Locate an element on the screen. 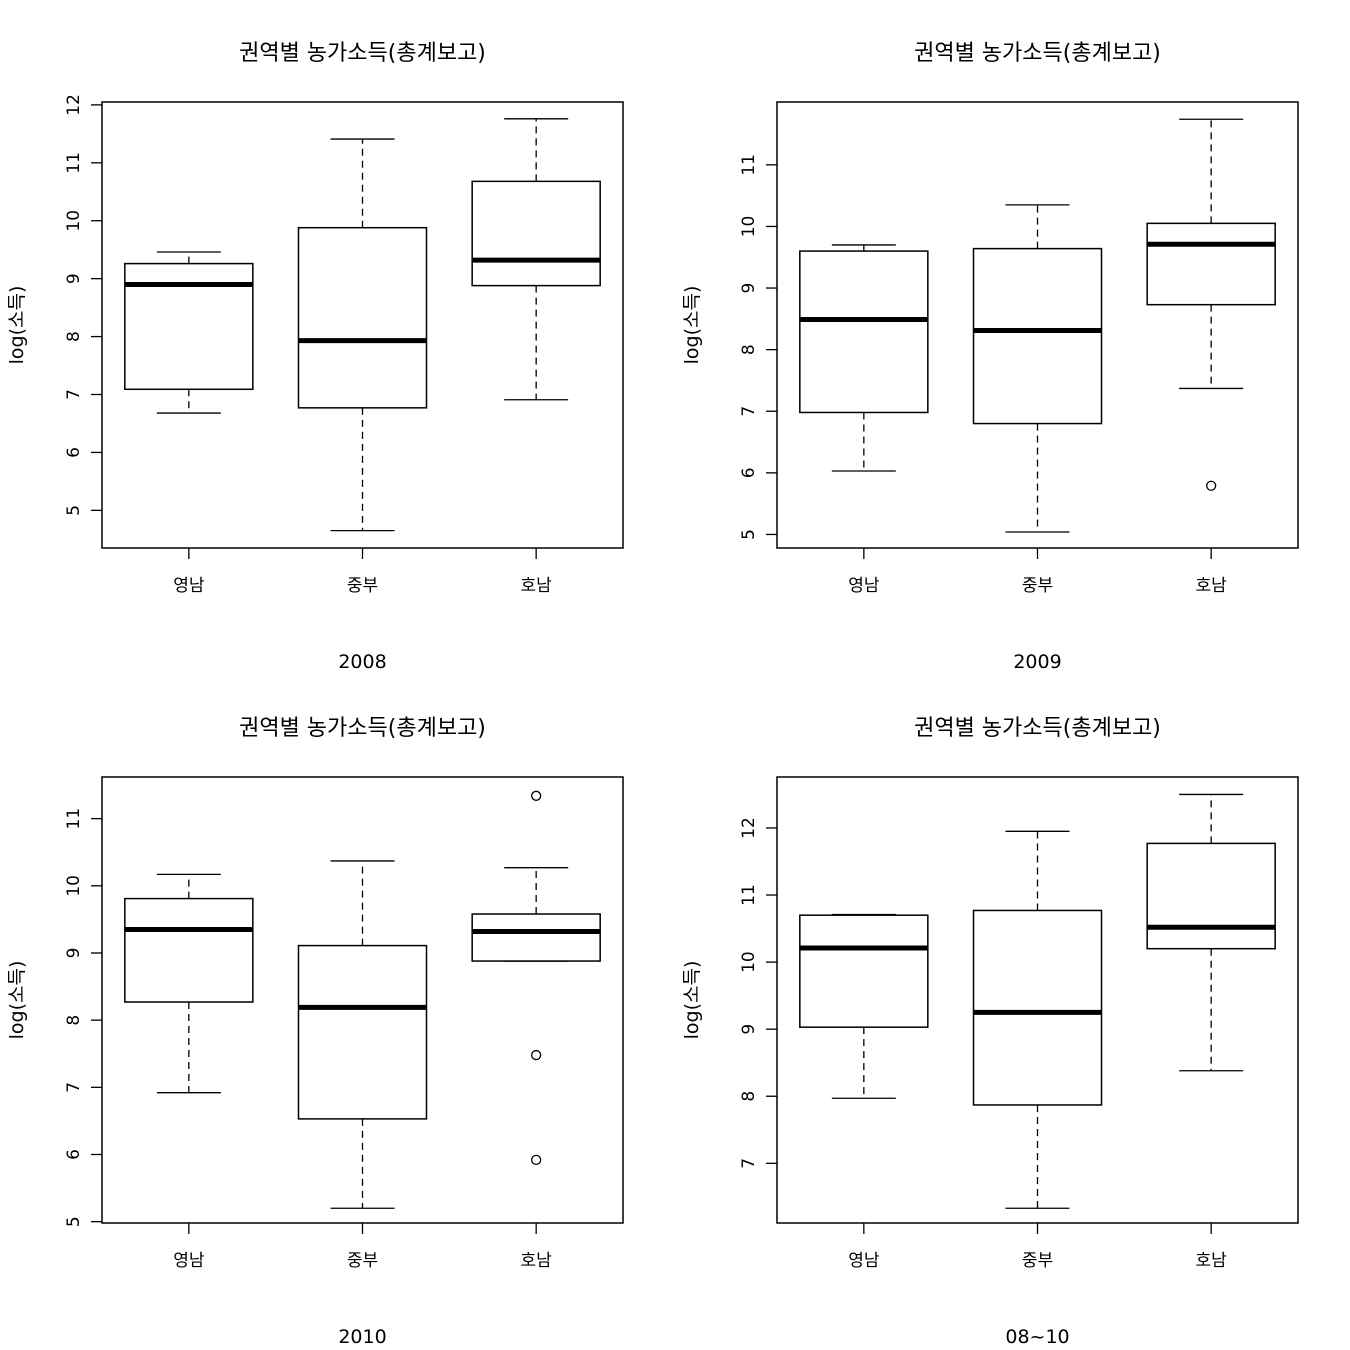 Image resolution: width=1350 pixels, height=1350 pixels. x-axis-label: 08~10 is located at coordinates (1037, 1337).